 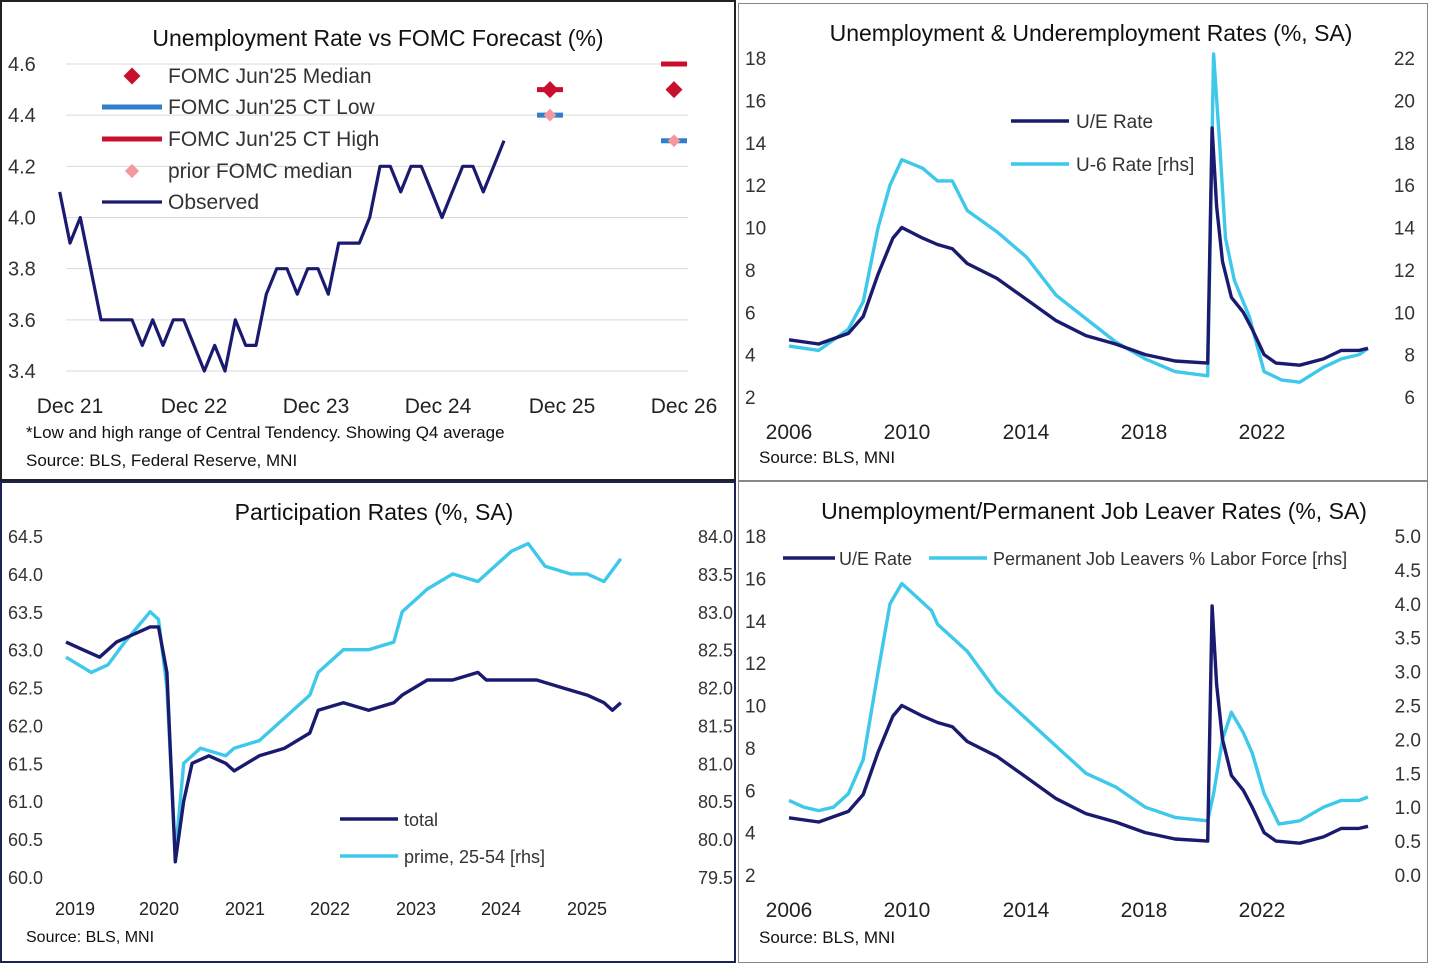 What do you see at coordinates (1408, 673) in the screenshot?
I see `y2-tick-label: 3.0` at bounding box center [1408, 673].